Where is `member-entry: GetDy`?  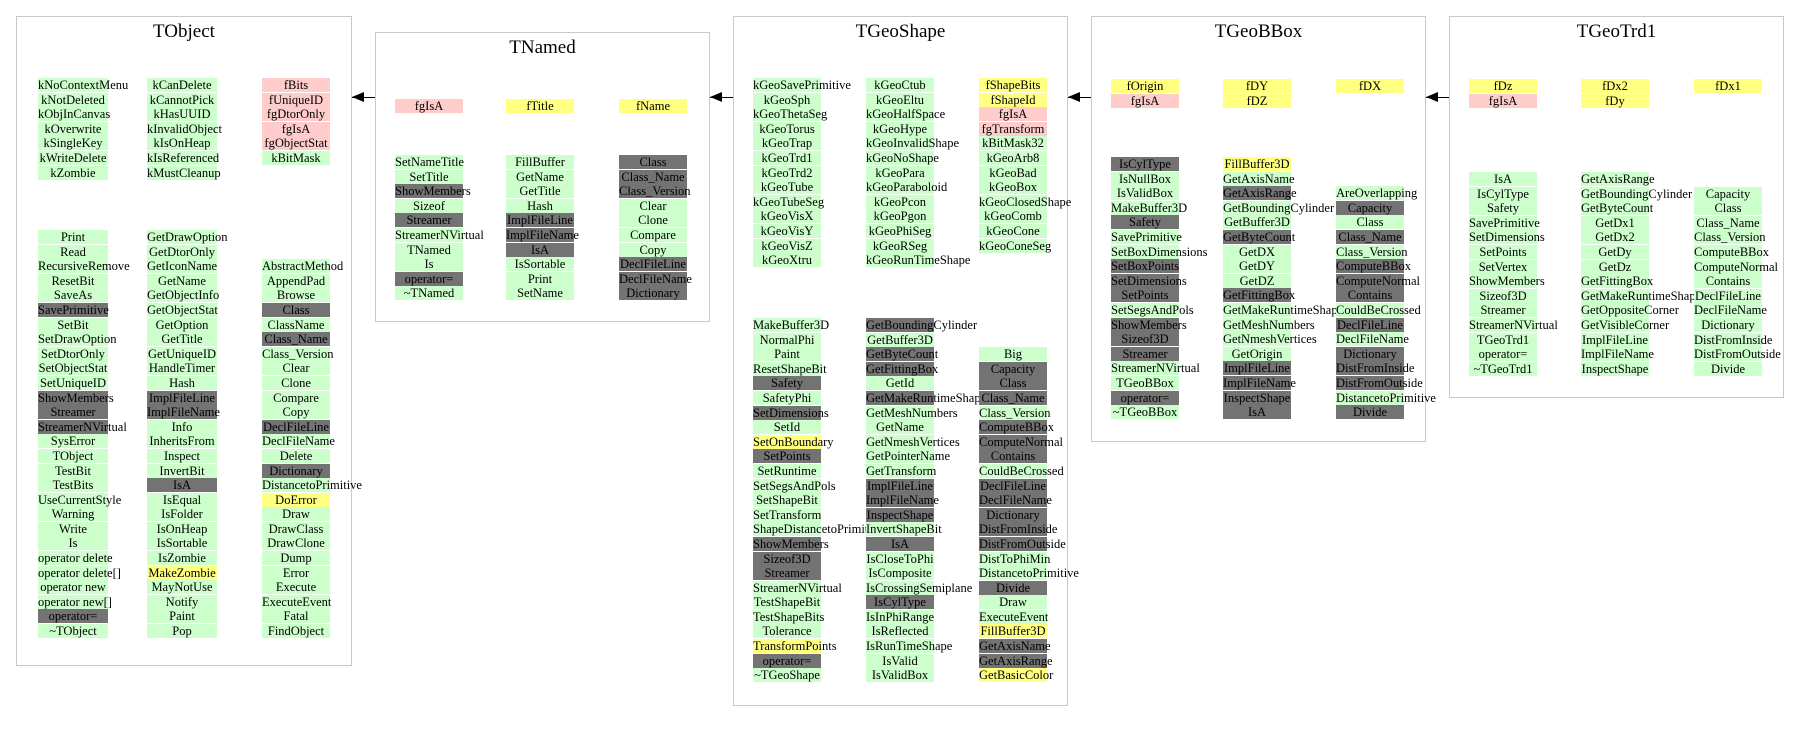
member-entry: GetDy is located at coordinates (1615, 251).